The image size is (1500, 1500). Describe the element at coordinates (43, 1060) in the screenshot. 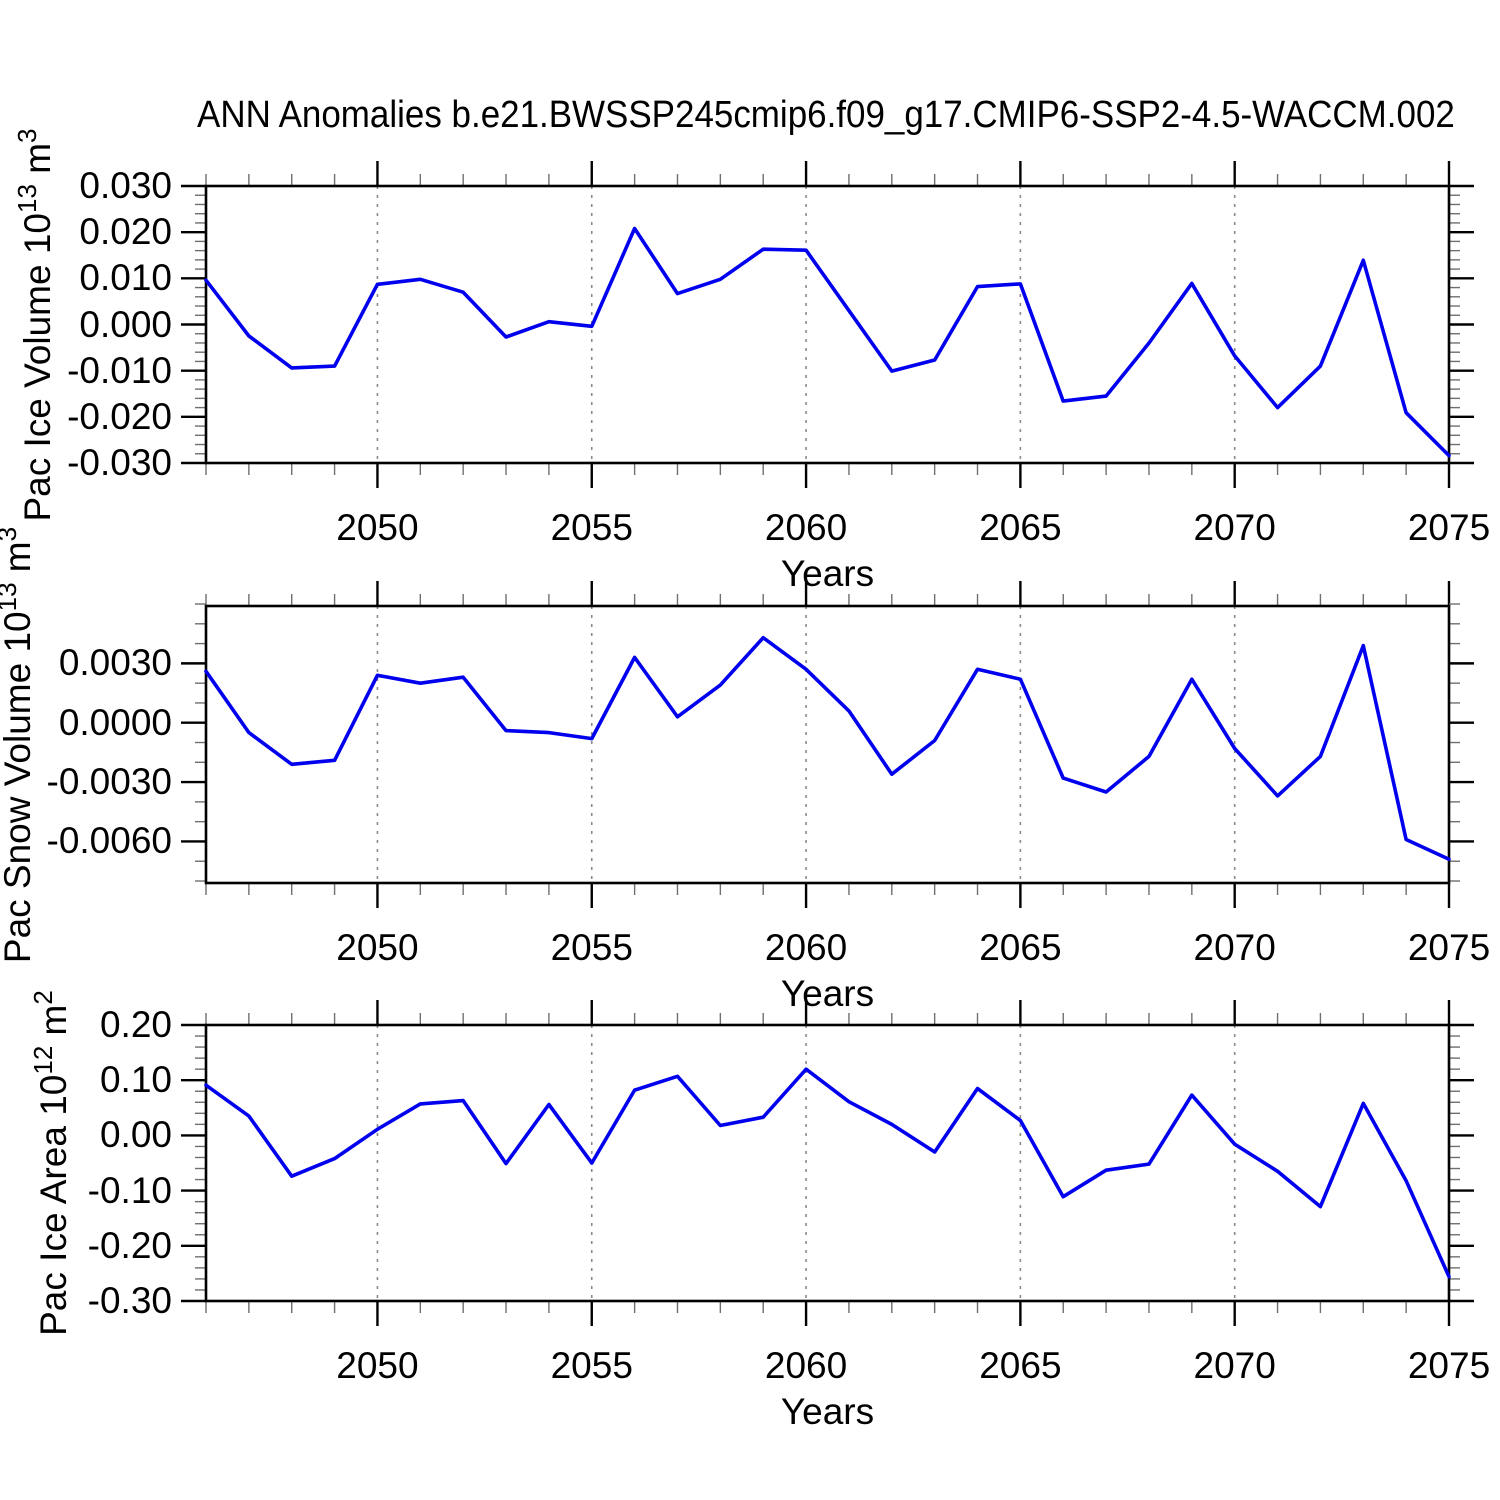

I see `y-axis-title-superscript: 12` at that location.